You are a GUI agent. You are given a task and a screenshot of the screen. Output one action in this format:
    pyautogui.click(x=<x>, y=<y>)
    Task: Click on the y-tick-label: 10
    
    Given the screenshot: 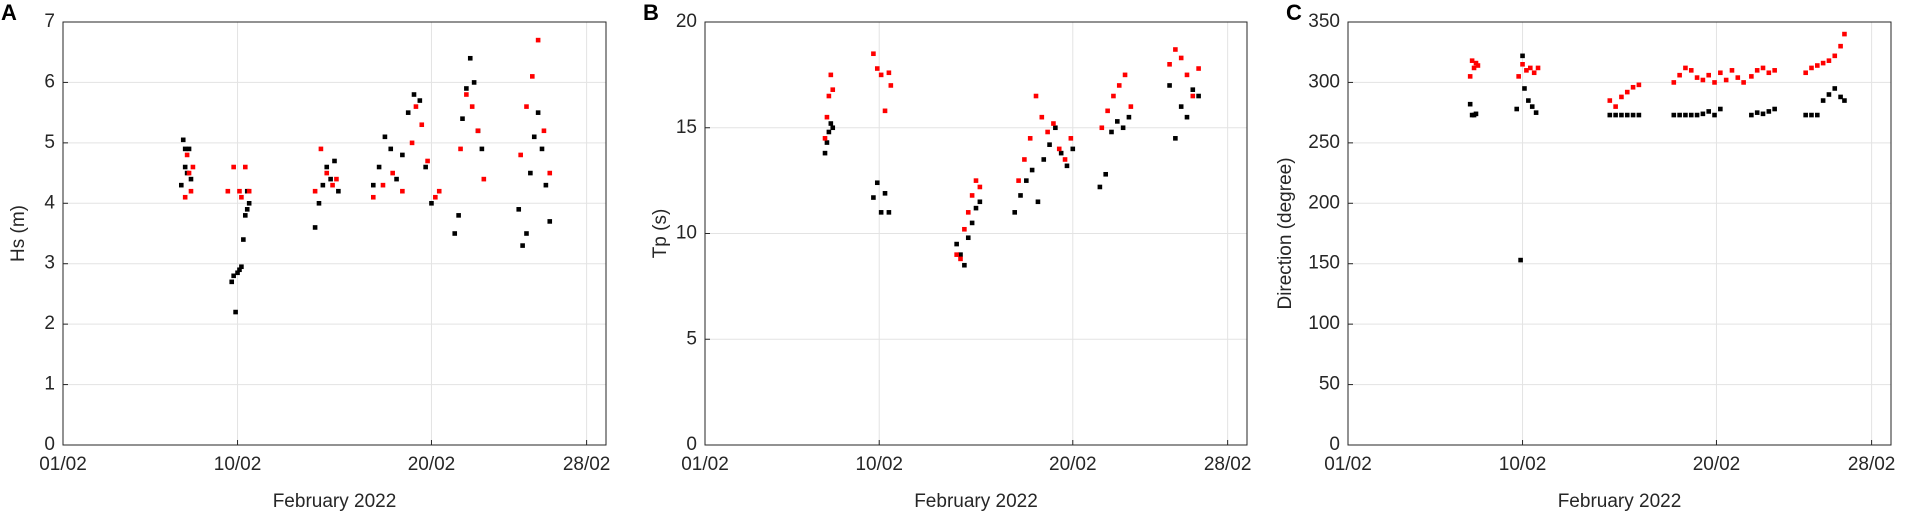 What is the action you would take?
    pyautogui.click(x=686, y=233)
    